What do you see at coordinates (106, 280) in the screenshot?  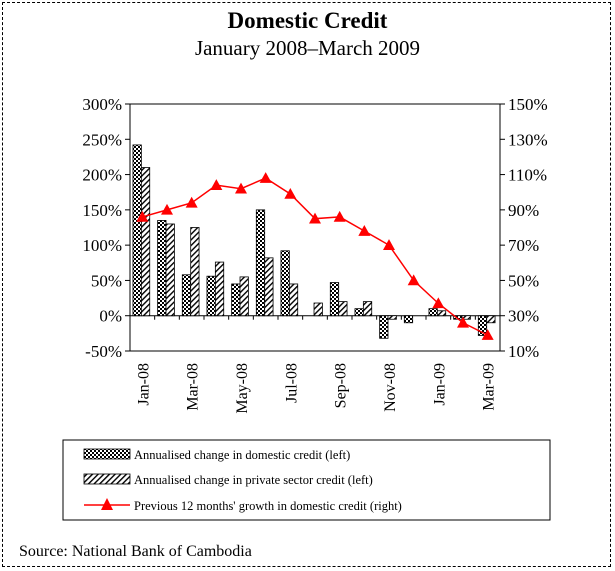 I see `left-tick-label: 50%` at bounding box center [106, 280].